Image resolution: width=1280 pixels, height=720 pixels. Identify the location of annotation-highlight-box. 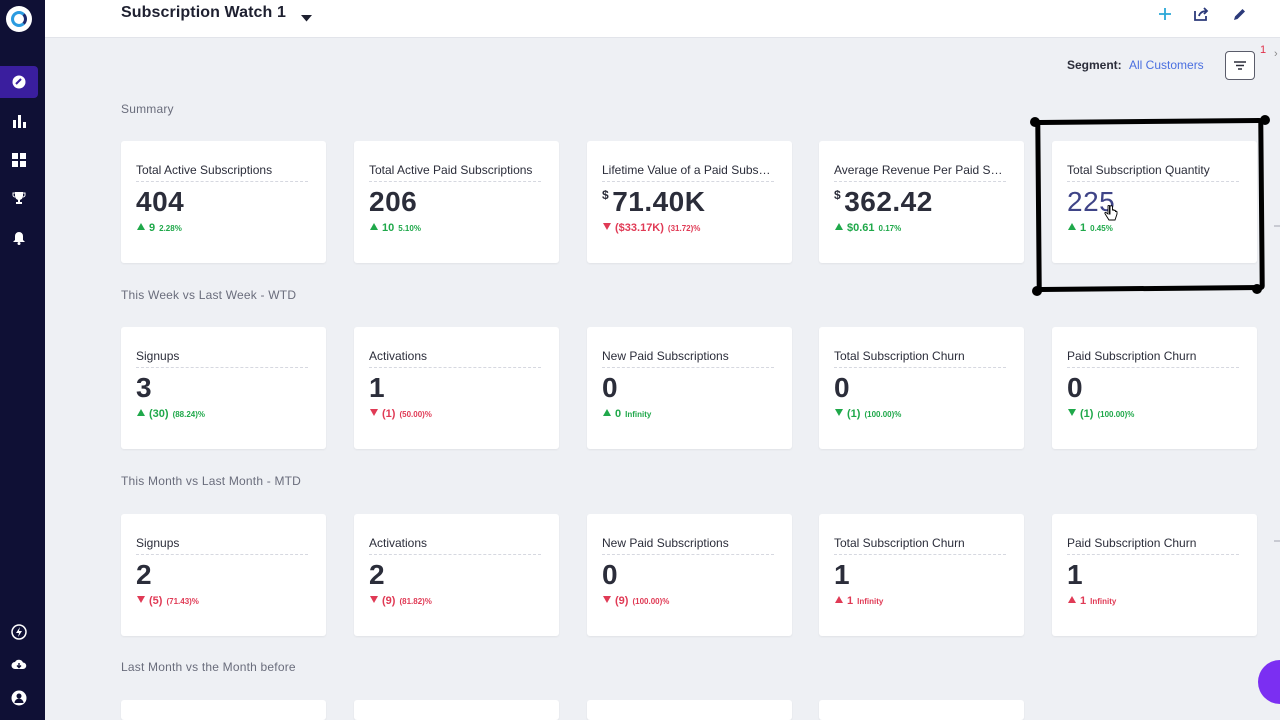
(1150, 205).